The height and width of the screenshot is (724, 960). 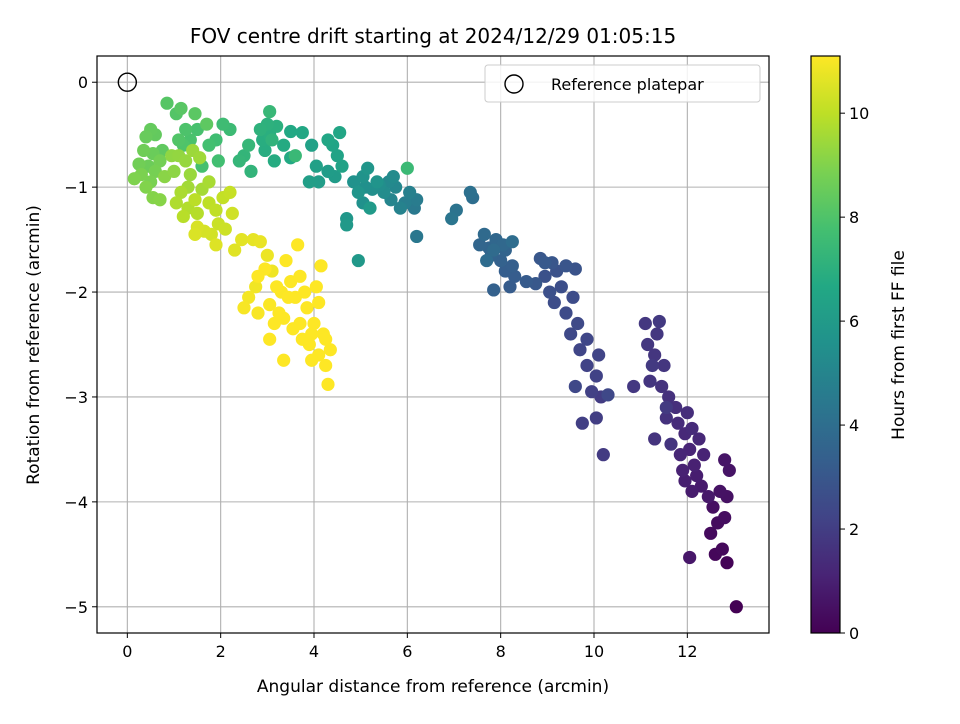 What do you see at coordinates (514, 84) in the screenshot?
I see `legend-reference-marker-icon` at bounding box center [514, 84].